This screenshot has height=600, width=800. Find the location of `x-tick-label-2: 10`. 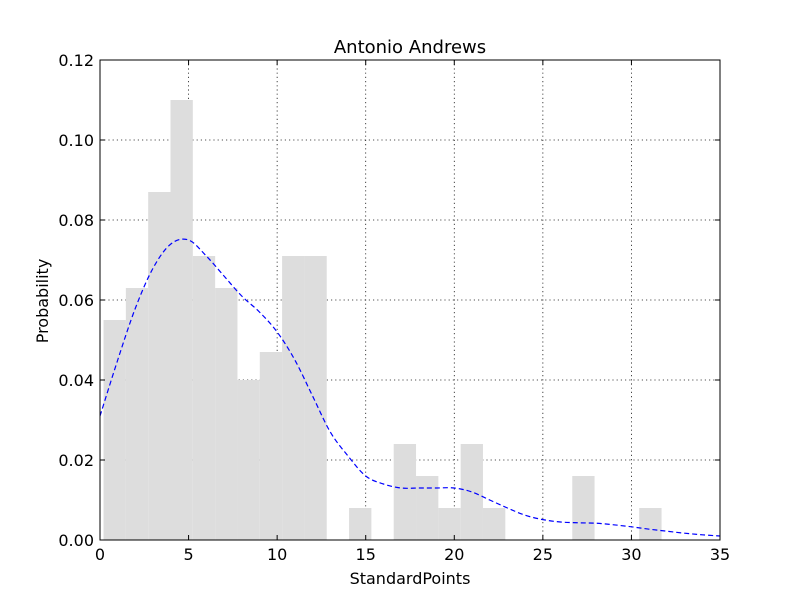

x-tick-label-2: 10 is located at coordinates (277, 554).